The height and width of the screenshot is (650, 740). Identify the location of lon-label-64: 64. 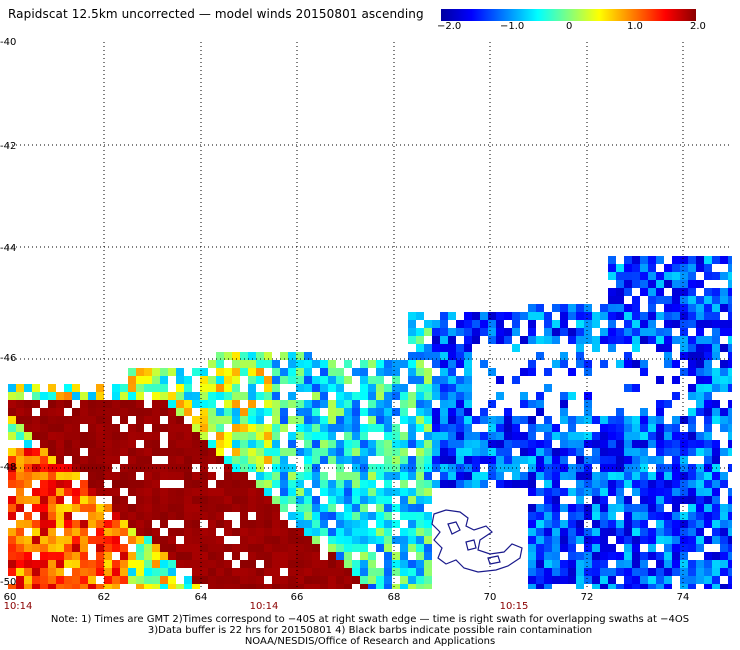
(201, 597).